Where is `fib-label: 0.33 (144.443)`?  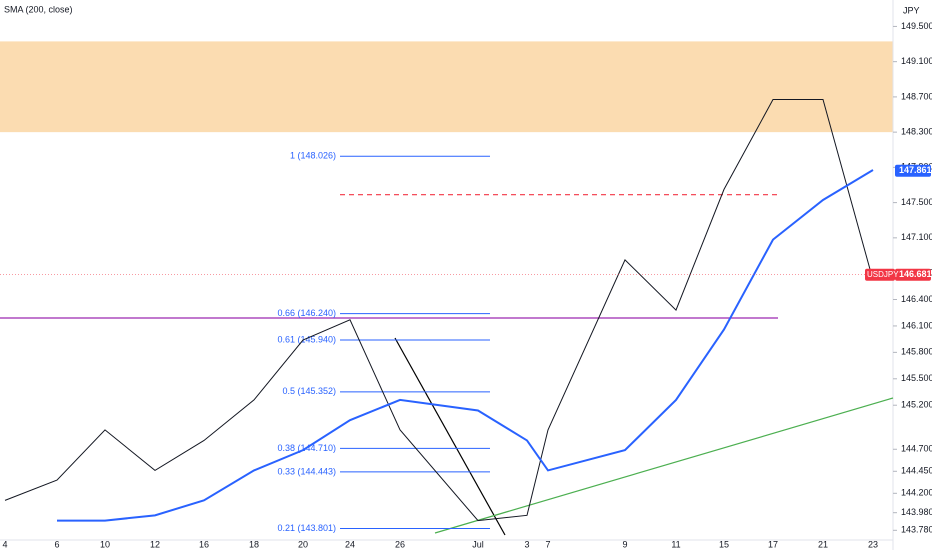
fib-label: 0.33 (144.443) is located at coordinates (306, 471).